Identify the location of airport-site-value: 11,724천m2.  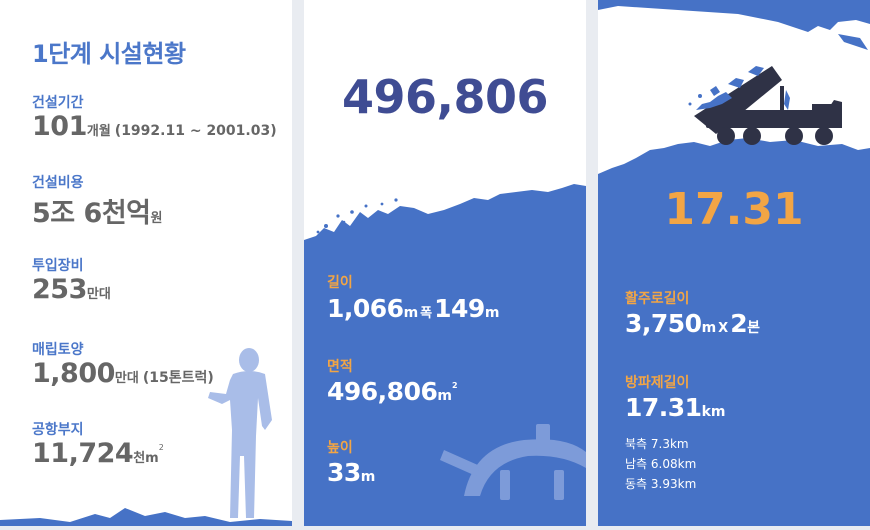
(98, 453).